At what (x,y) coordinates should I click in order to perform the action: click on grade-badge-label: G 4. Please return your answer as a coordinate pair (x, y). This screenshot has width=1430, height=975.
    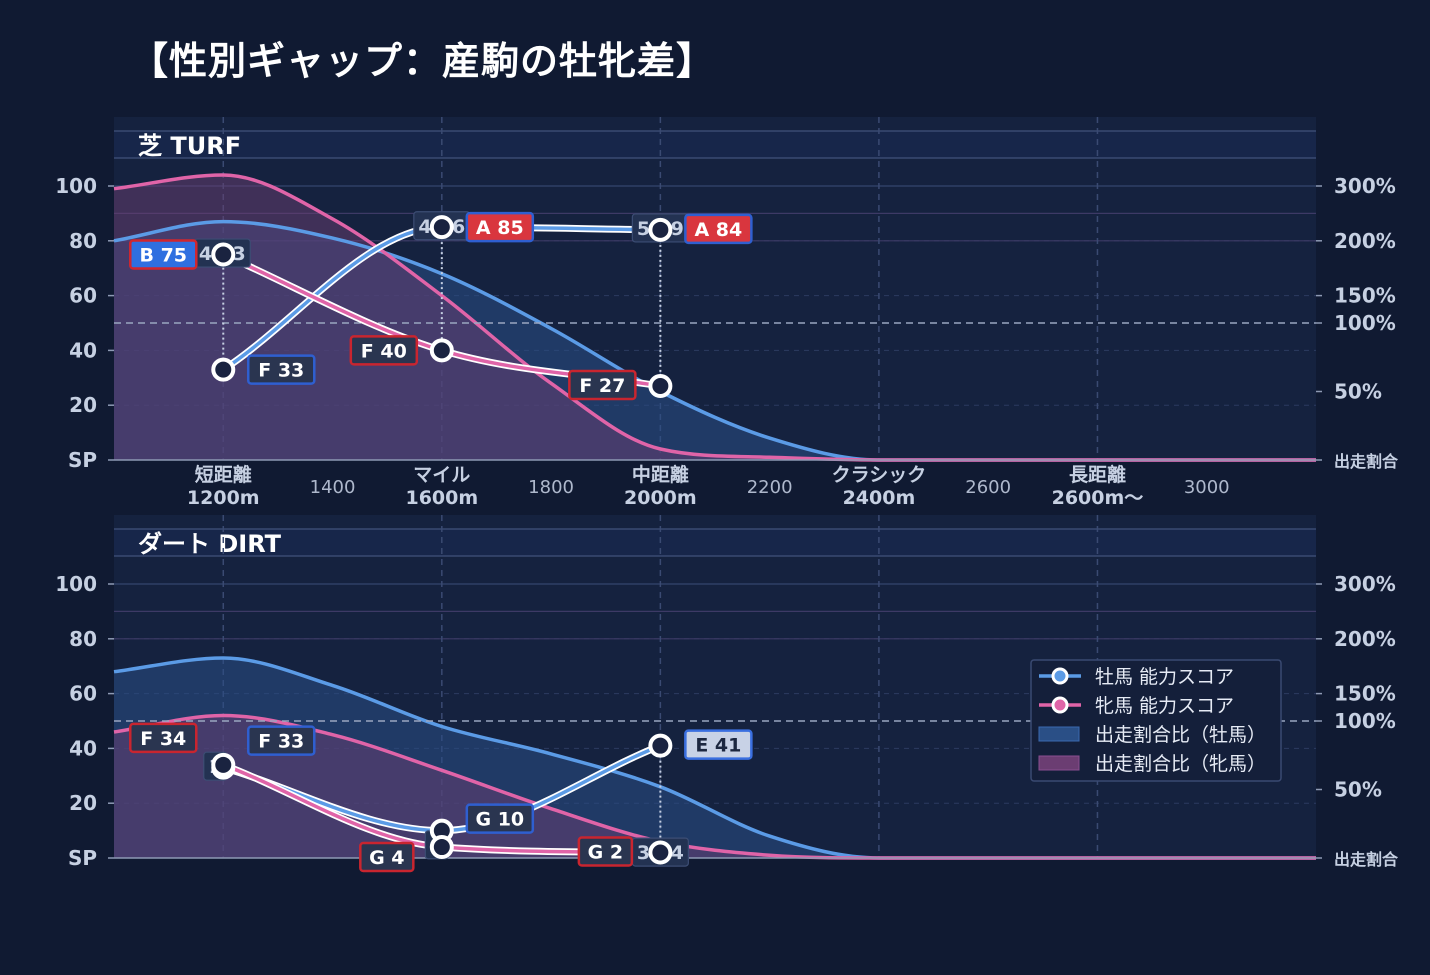
    Looking at the image, I should click on (386, 858).